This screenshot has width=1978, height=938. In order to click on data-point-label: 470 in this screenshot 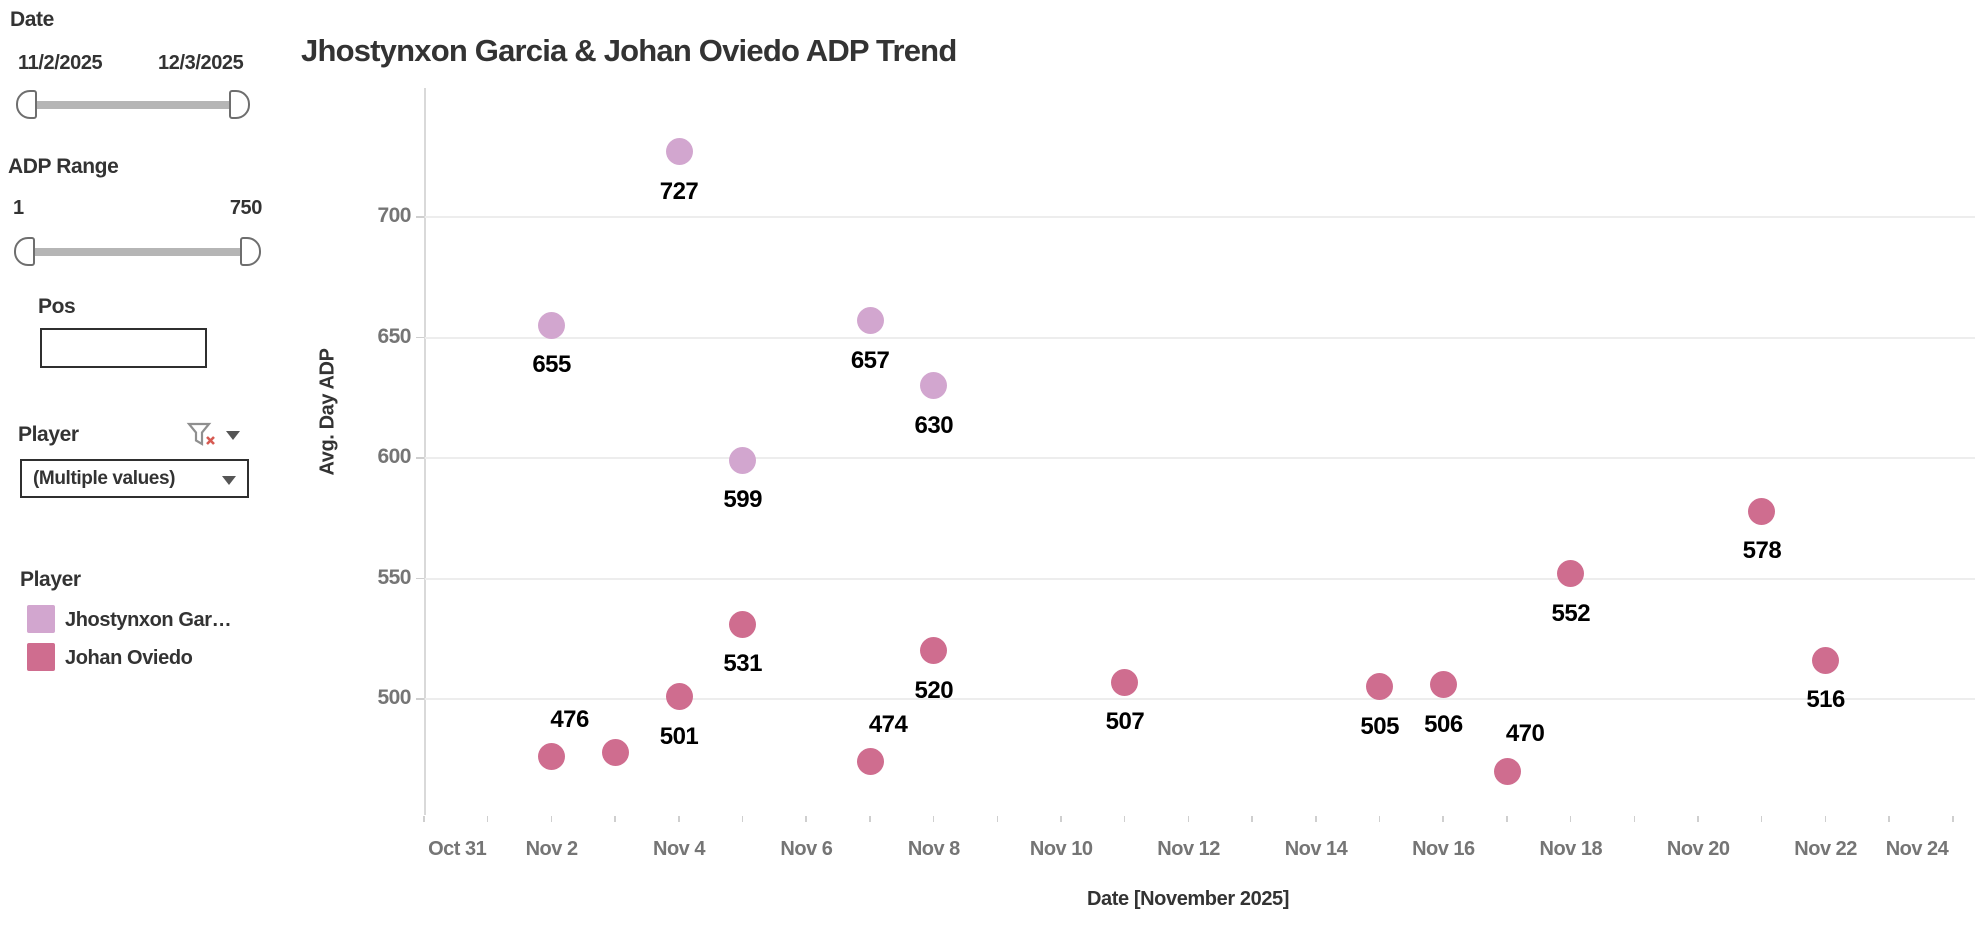, I will do `click(1525, 734)`.